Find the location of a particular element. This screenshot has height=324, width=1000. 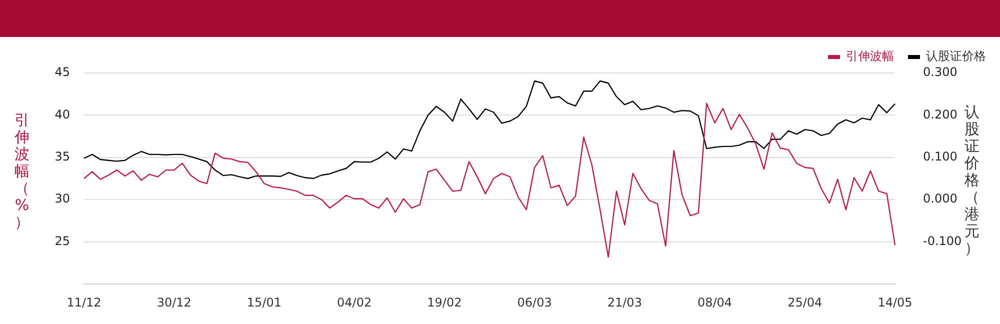

x-tick-label: 06/03 is located at coordinates (534, 302).